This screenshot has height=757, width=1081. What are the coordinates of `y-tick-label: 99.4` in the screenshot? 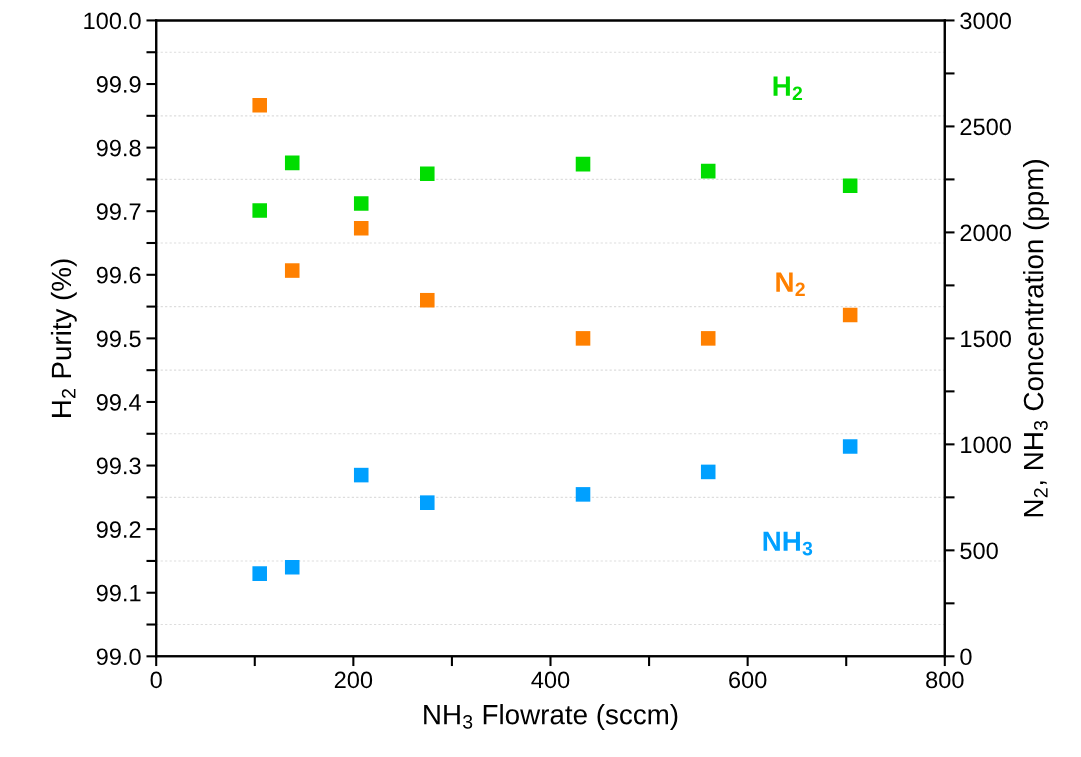 It's located at (118, 402).